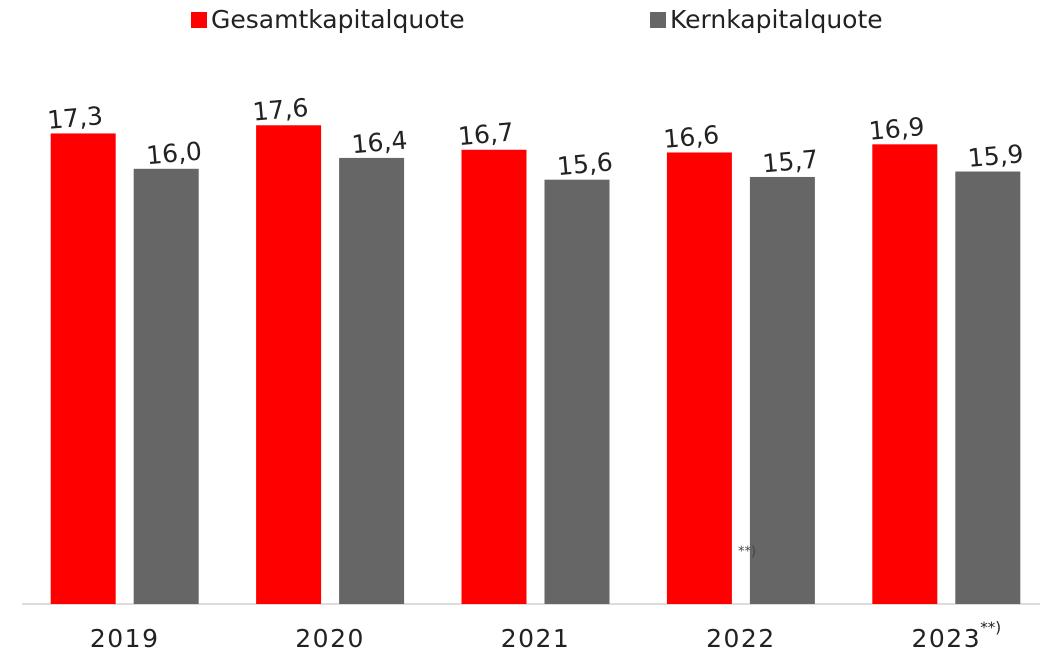 The height and width of the screenshot is (657, 1061). Describe the element at coordinates (996, 156) in the screenshot. I see `value-label: 15,9` at that location.